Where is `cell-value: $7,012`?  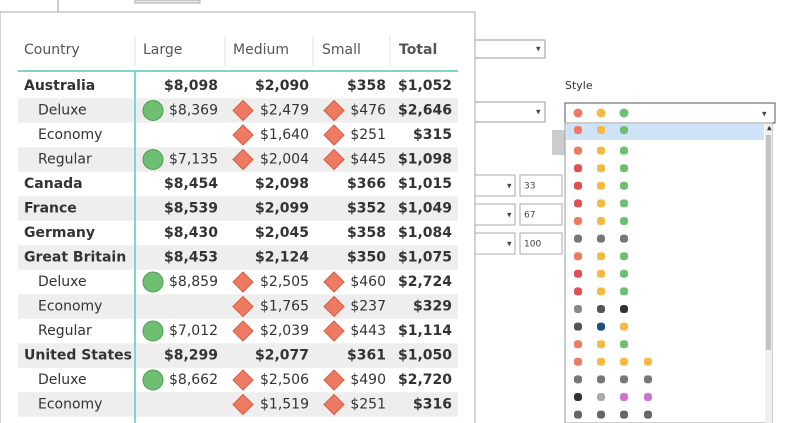 cell-value: $7,012 is located at coordinates (193, 331).